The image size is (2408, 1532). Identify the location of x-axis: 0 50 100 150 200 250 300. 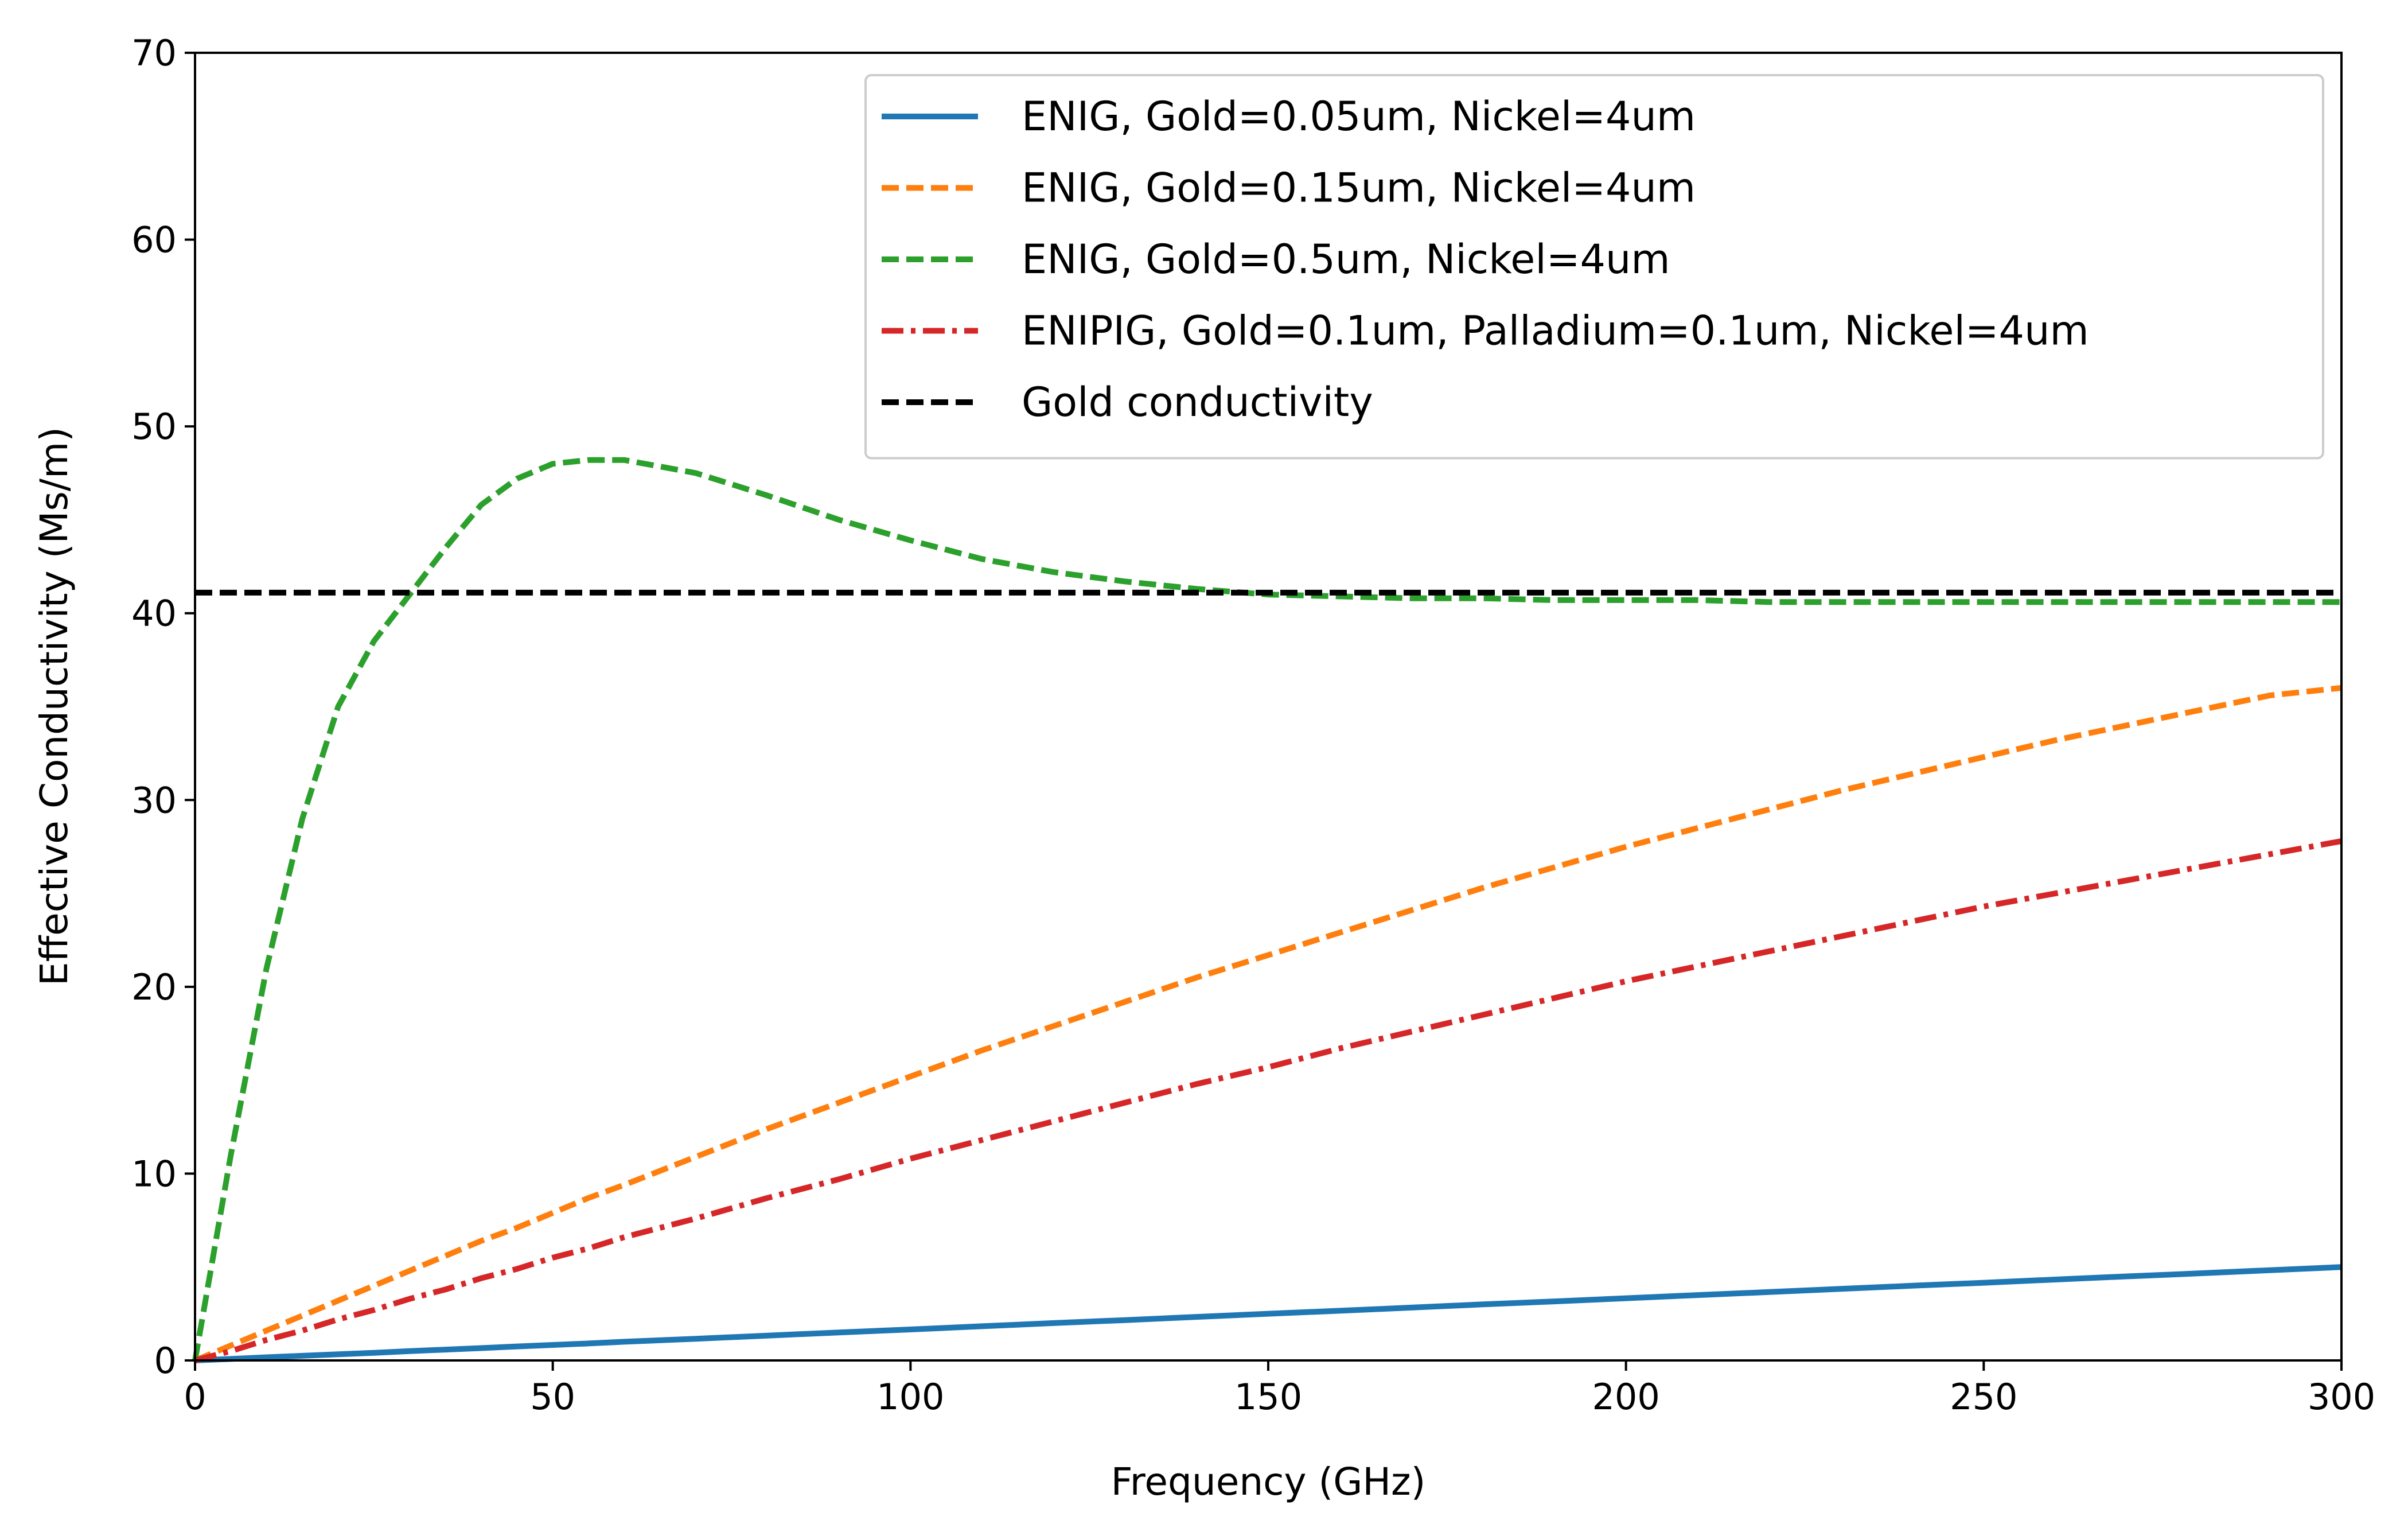
(1279, 1389).